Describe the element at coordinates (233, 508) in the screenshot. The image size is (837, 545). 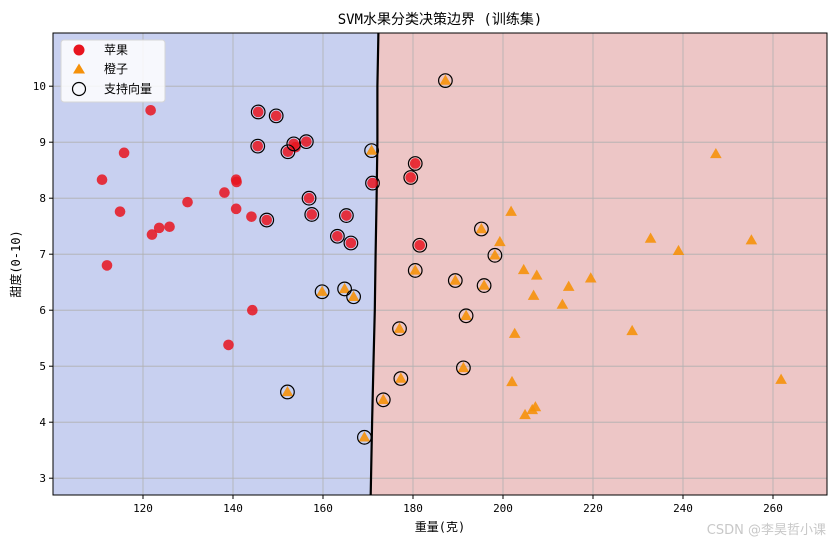
I see `x-tick-label: 140` at that location.